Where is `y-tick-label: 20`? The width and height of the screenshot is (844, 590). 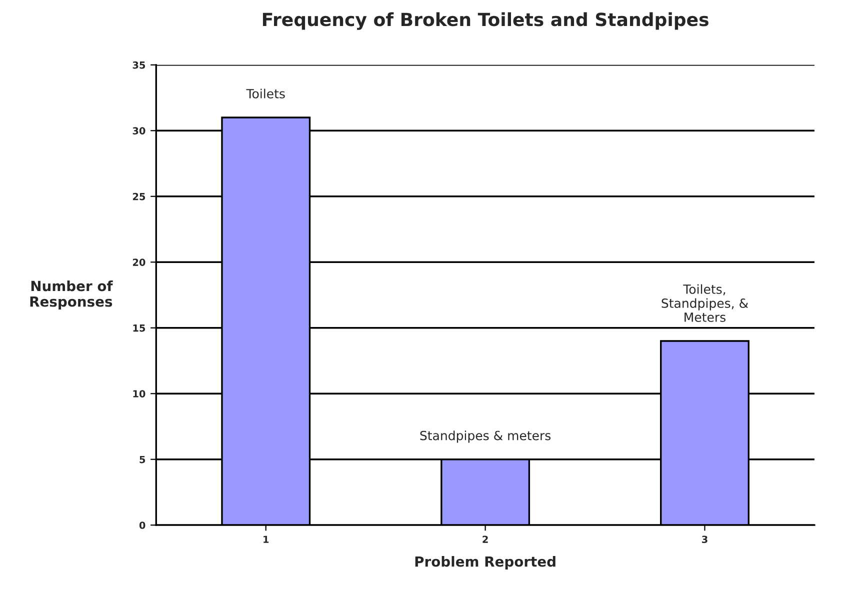
y-tick-label: 20 is located at coordinates (139, 262).